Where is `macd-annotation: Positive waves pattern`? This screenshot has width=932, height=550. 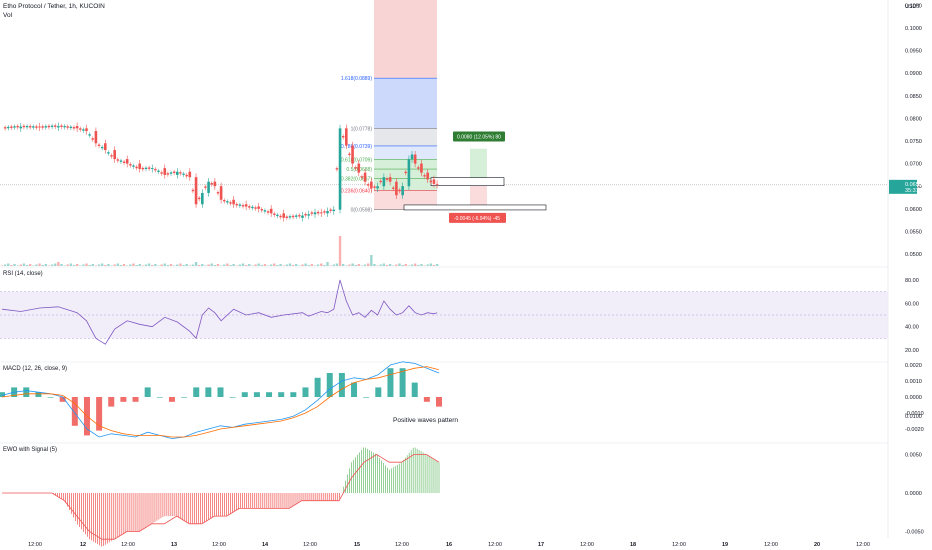 macd-annotation: Positive waves pattern is located at coordinates (426, 420).